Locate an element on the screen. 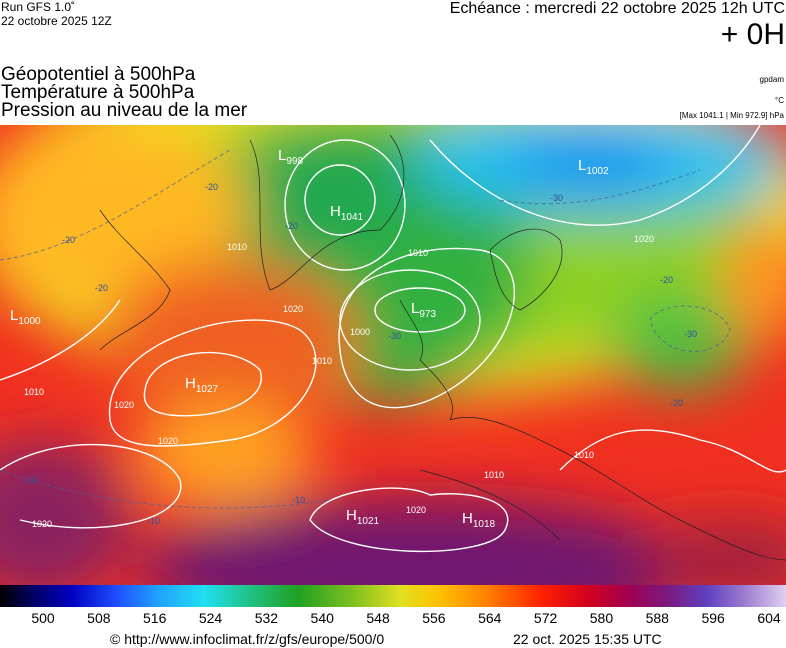 This screenshot has width=786, height=648. unit: °C is located at coordinates (779, 100).